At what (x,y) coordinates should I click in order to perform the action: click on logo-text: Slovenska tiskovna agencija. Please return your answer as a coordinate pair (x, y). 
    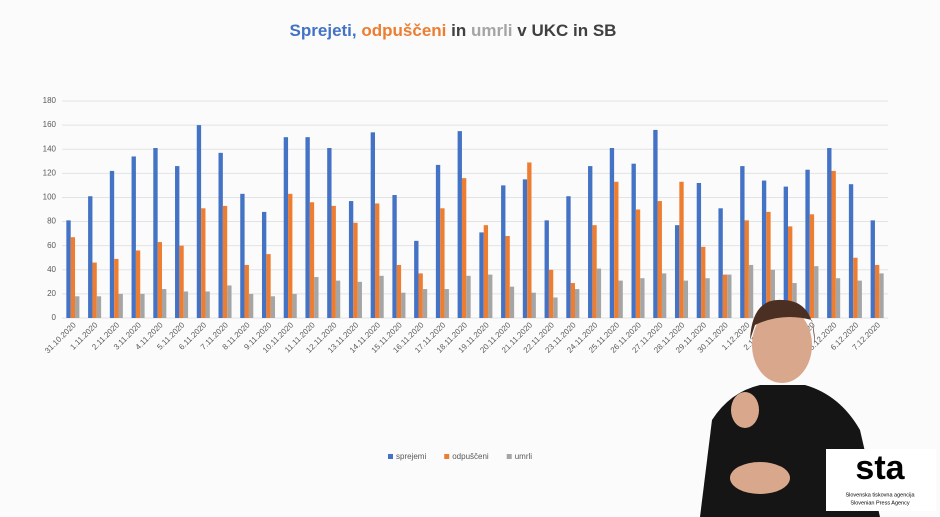
    Looking at the image, I should click on (880, 495).